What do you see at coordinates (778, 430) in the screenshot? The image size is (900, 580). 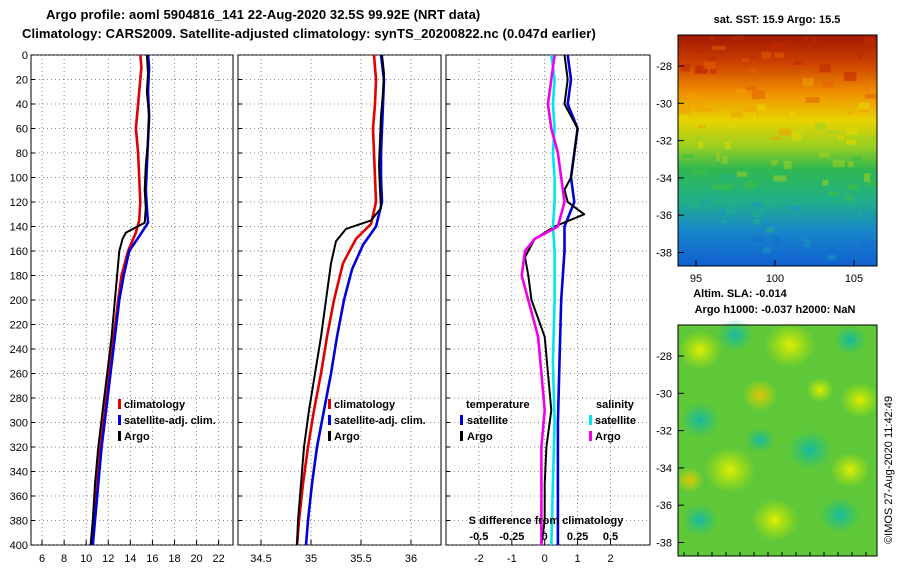 I see `sla-map-texture` at bounding box center [778, 430].